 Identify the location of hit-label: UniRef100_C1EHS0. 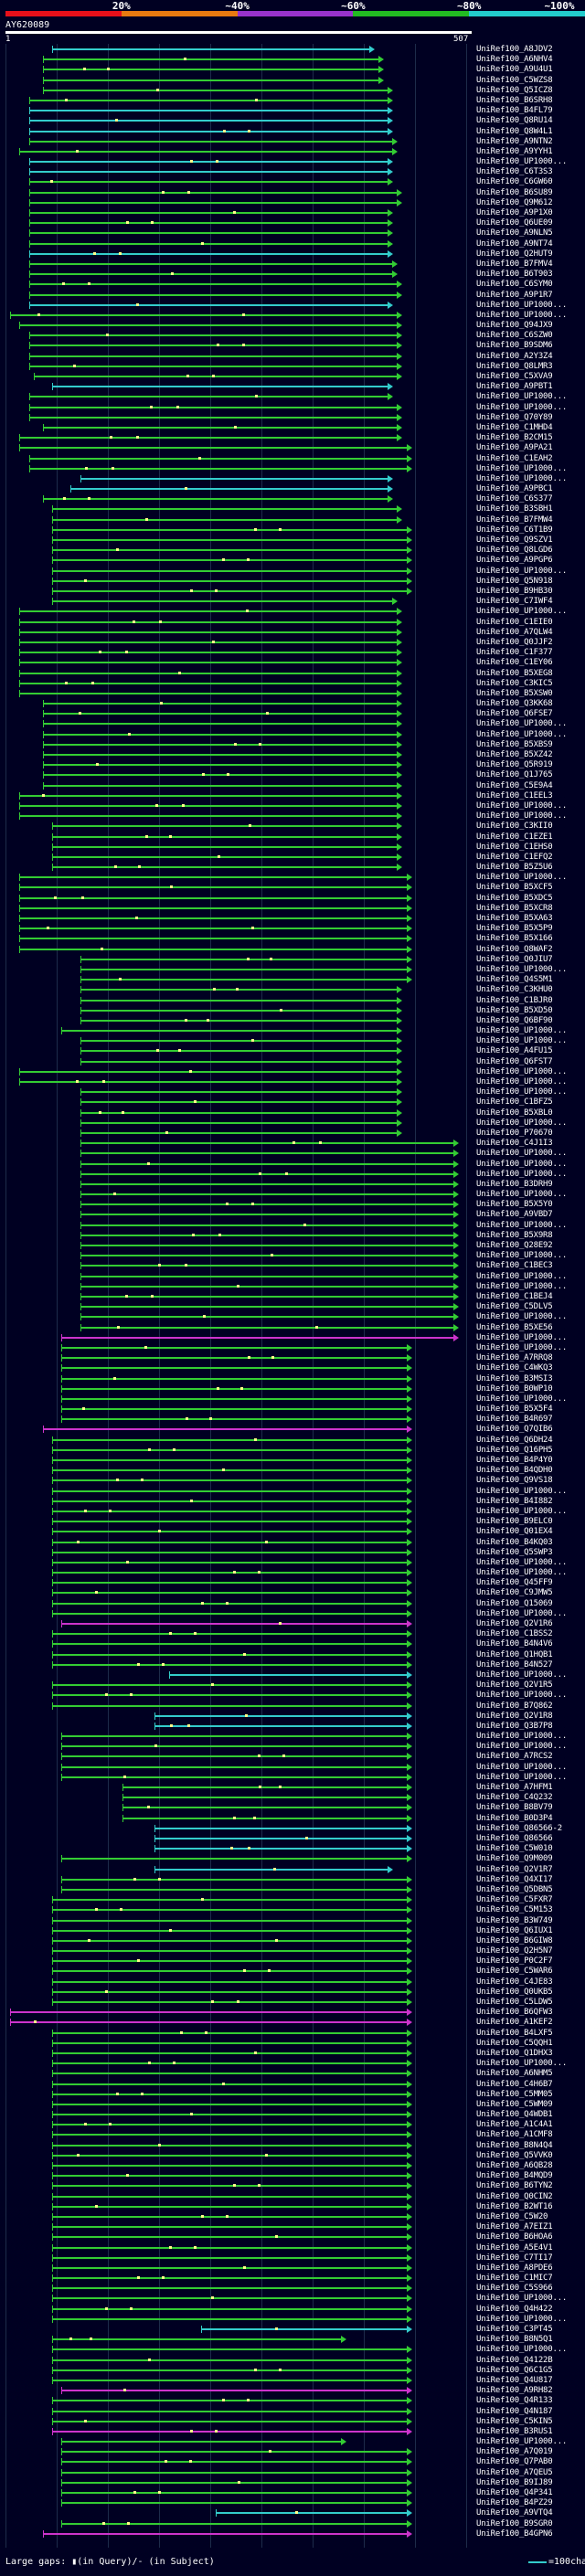
(514, 847).